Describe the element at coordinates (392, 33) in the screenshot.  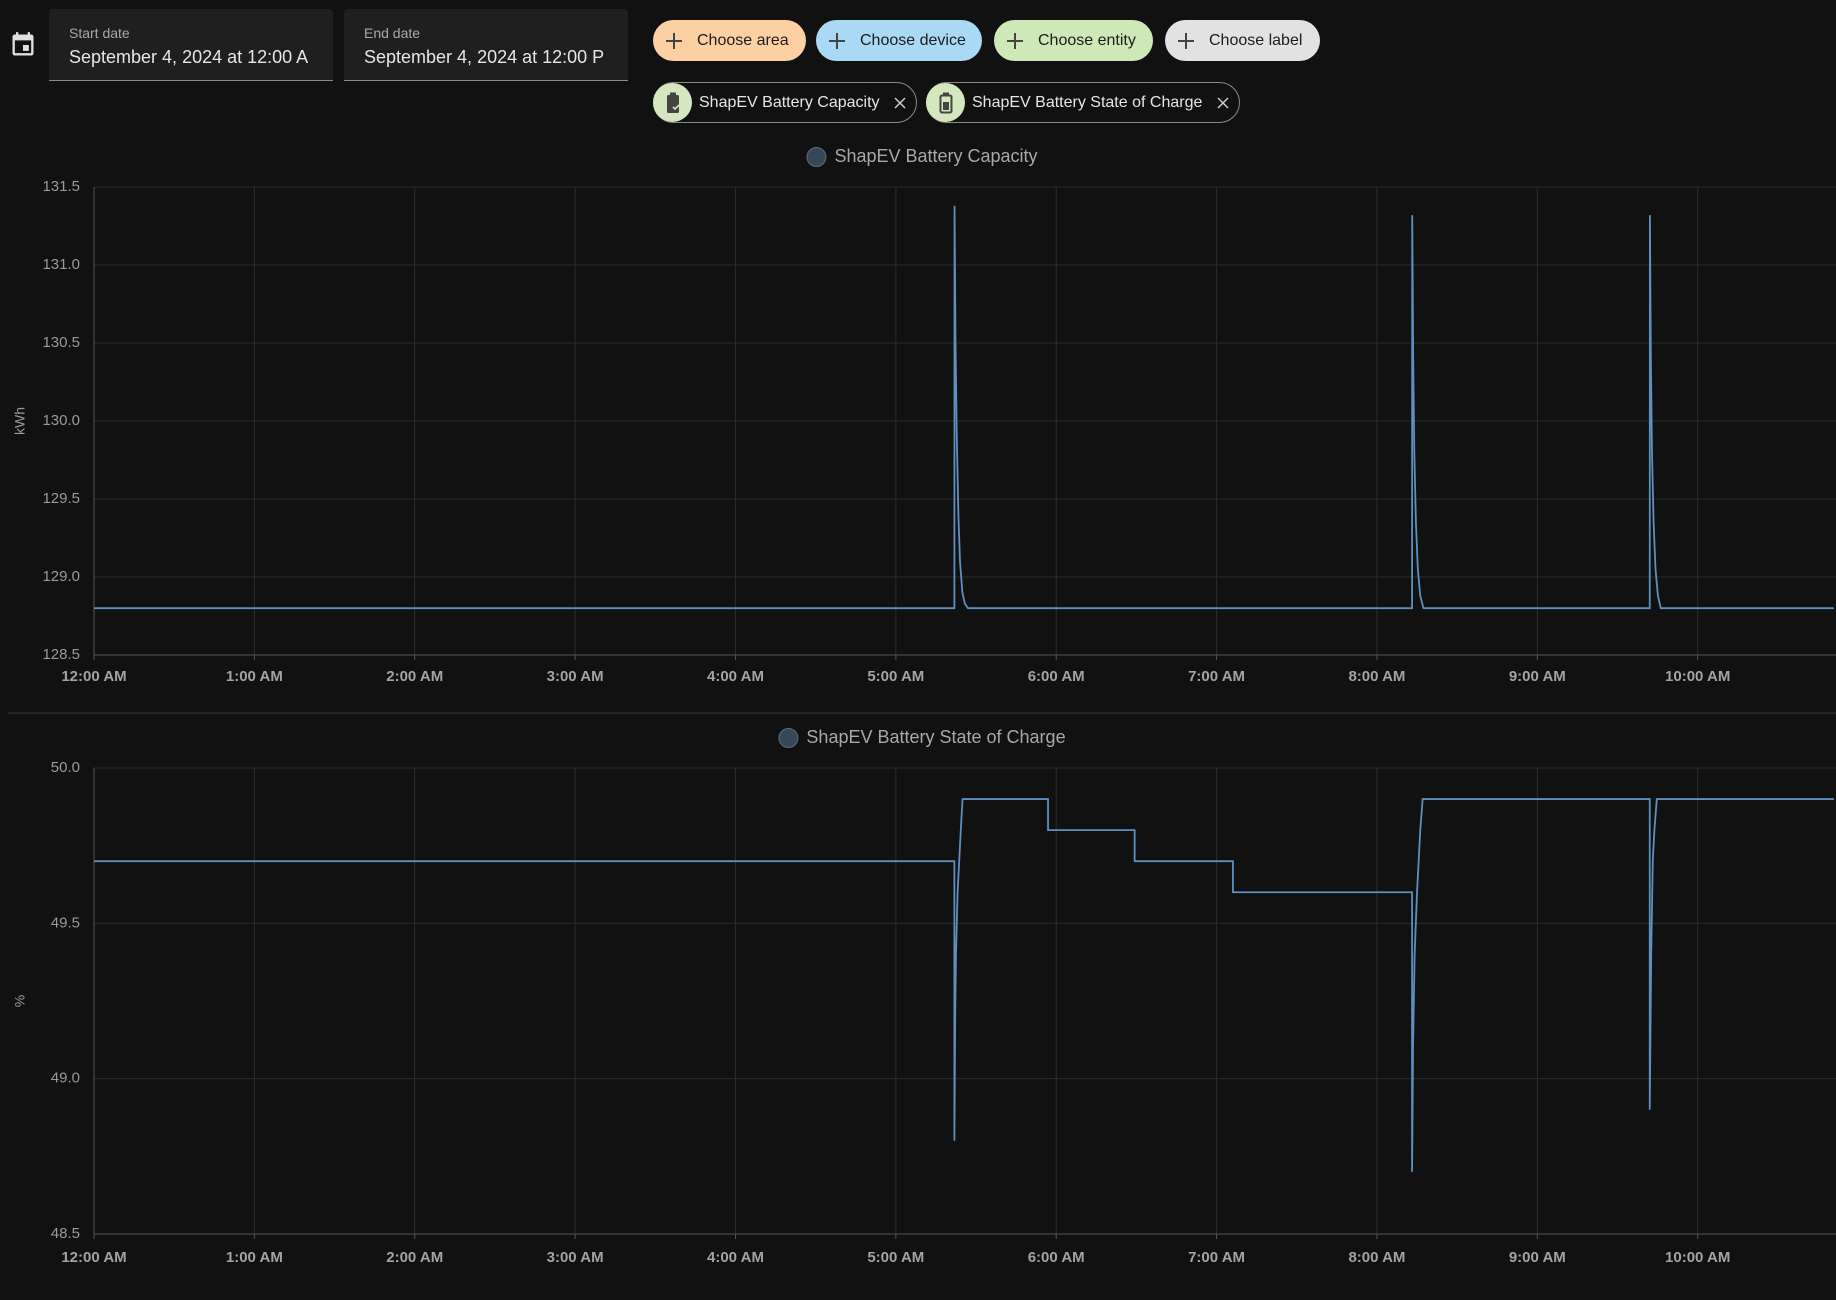
I see `end-date-label: End date` at that location.